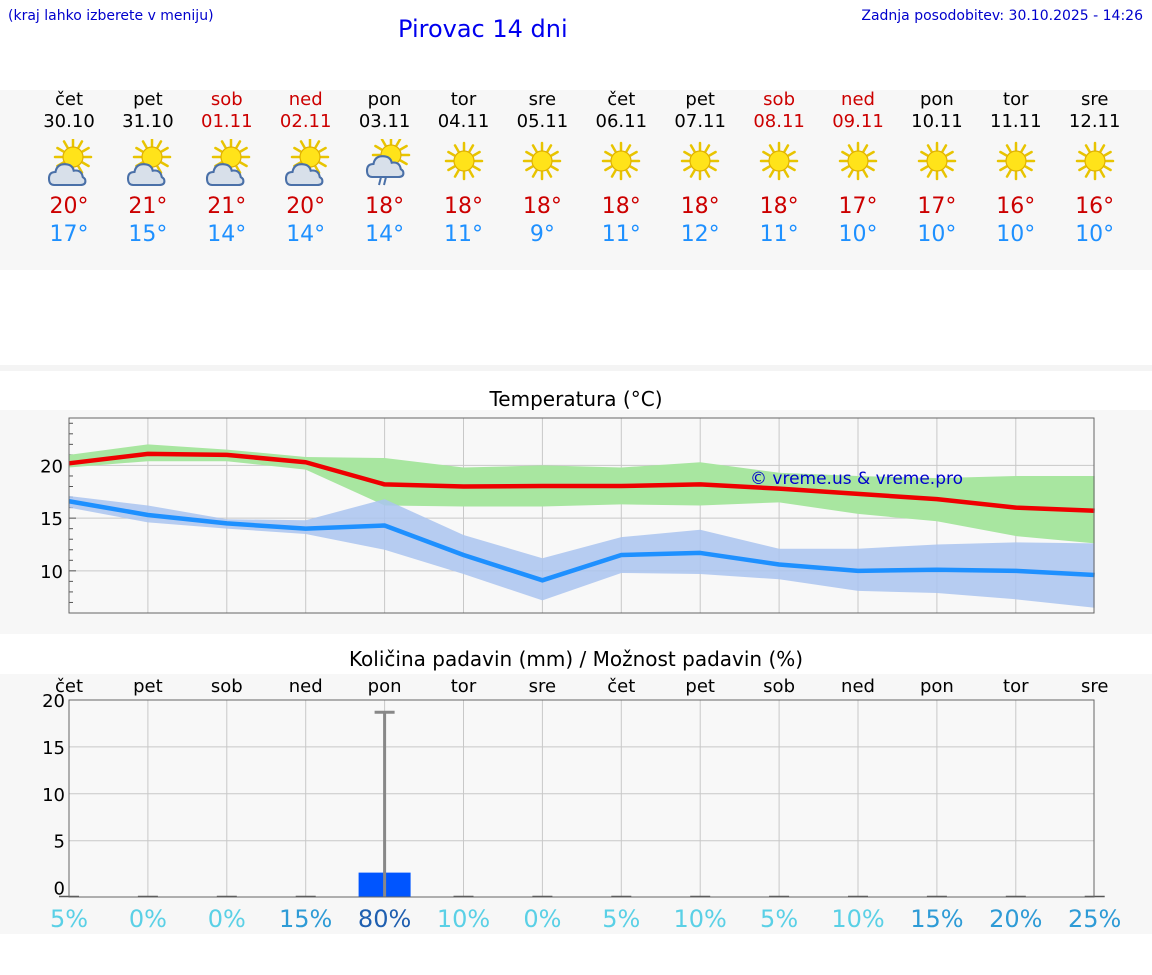  What do you see at coordinates (937, 121) in the screenshot?
I see `day-date: 10.11` at bounding box center [937, 121].